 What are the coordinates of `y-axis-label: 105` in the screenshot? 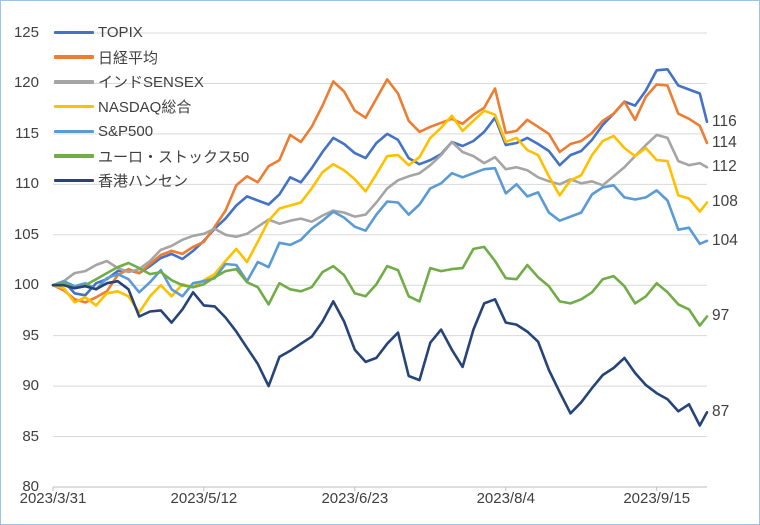 It's located at (26, 234).